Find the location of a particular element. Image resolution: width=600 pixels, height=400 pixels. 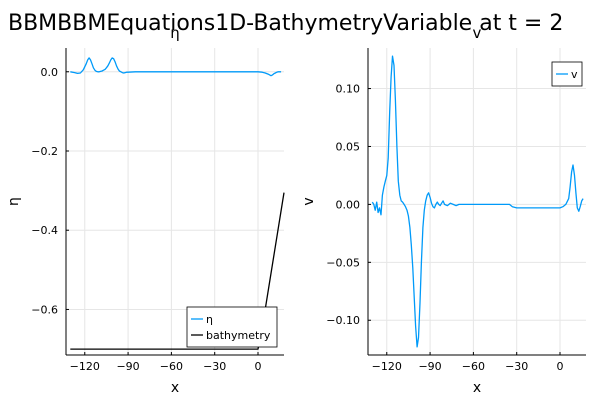

panel-title: v is located at coordinates (477, 33).